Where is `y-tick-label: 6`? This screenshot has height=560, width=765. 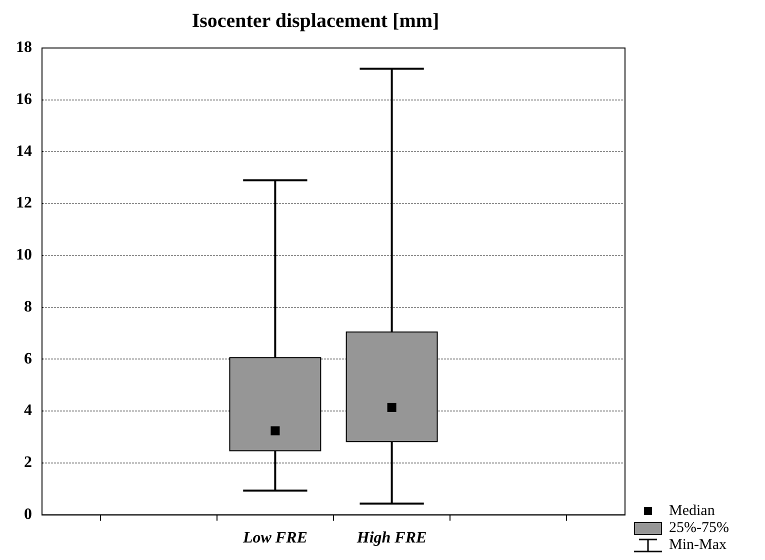 y-tick-label: 6 is located at coordinates (28, 359).